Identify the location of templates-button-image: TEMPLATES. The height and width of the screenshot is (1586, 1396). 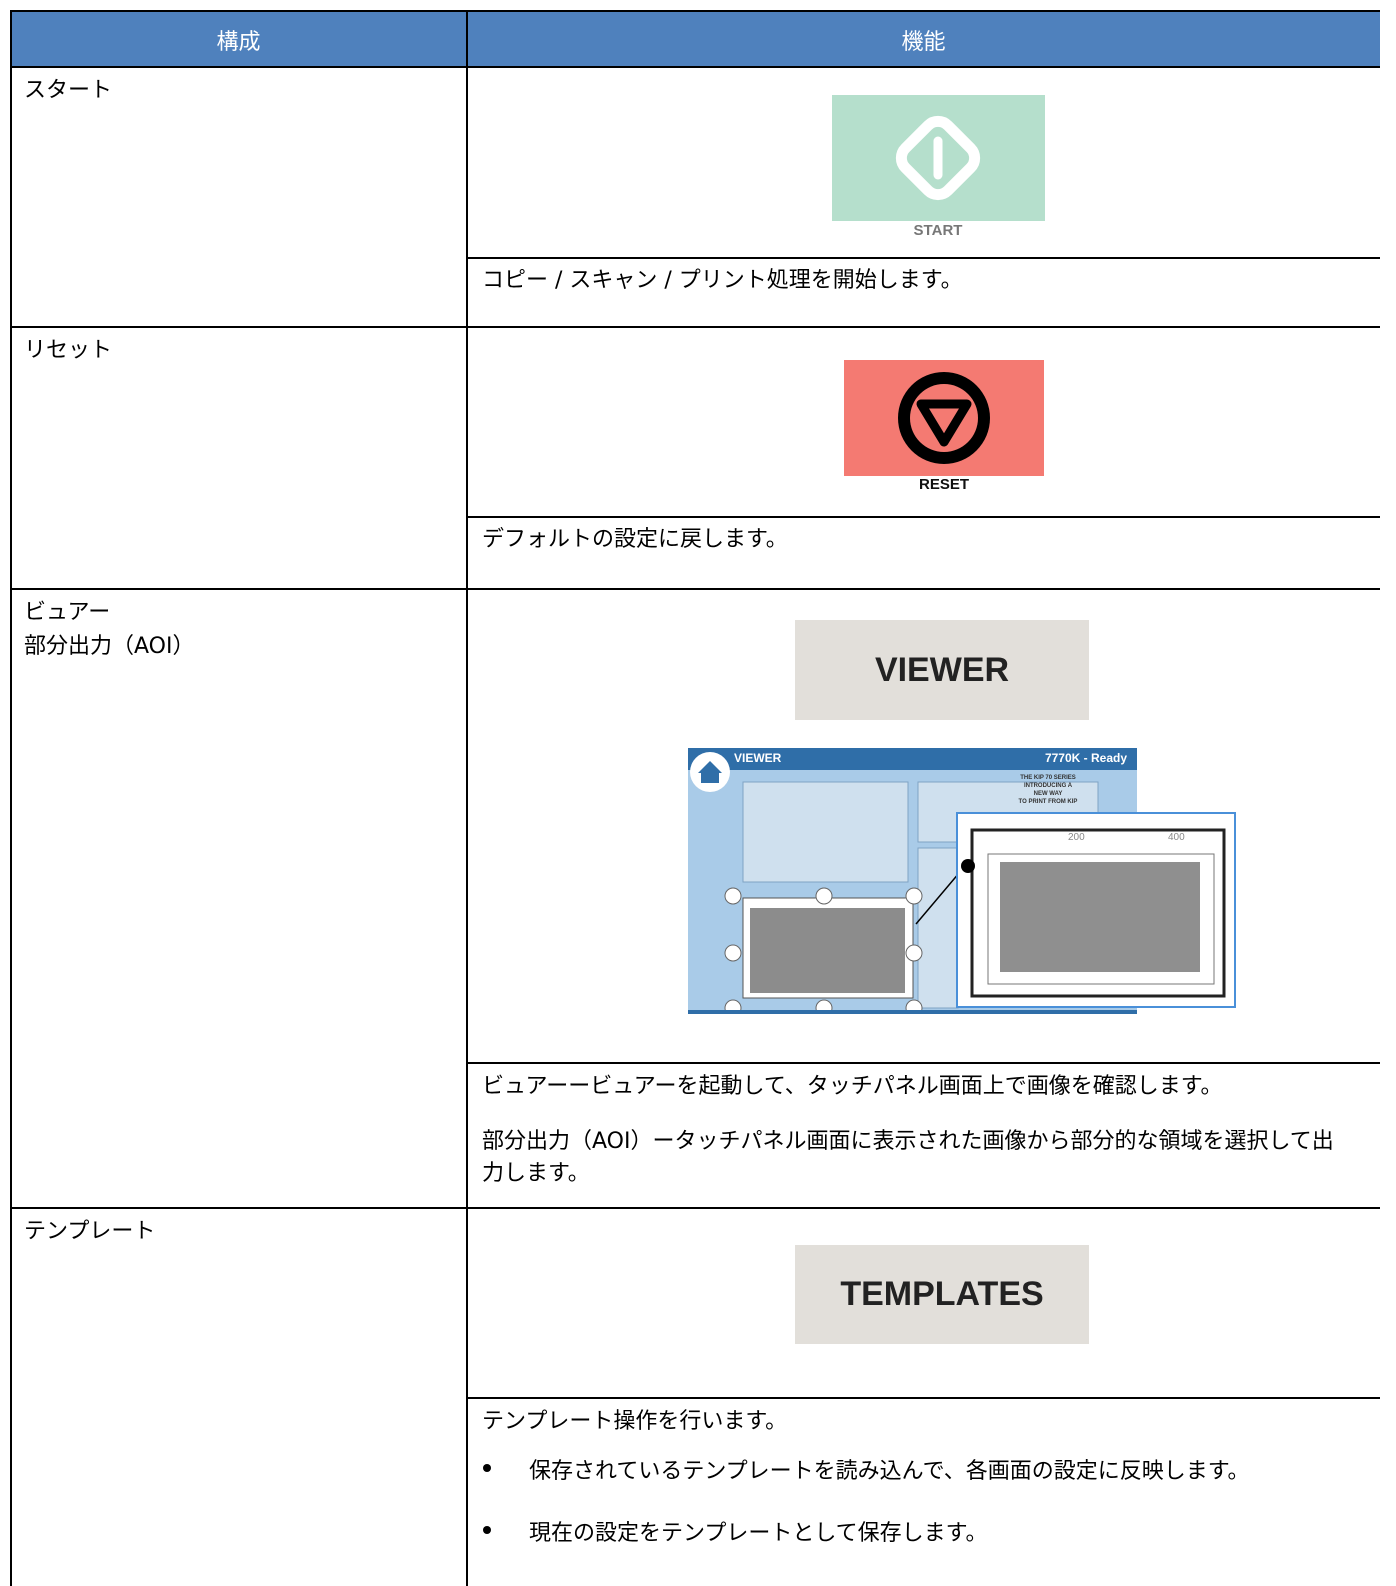
(942, 1294).